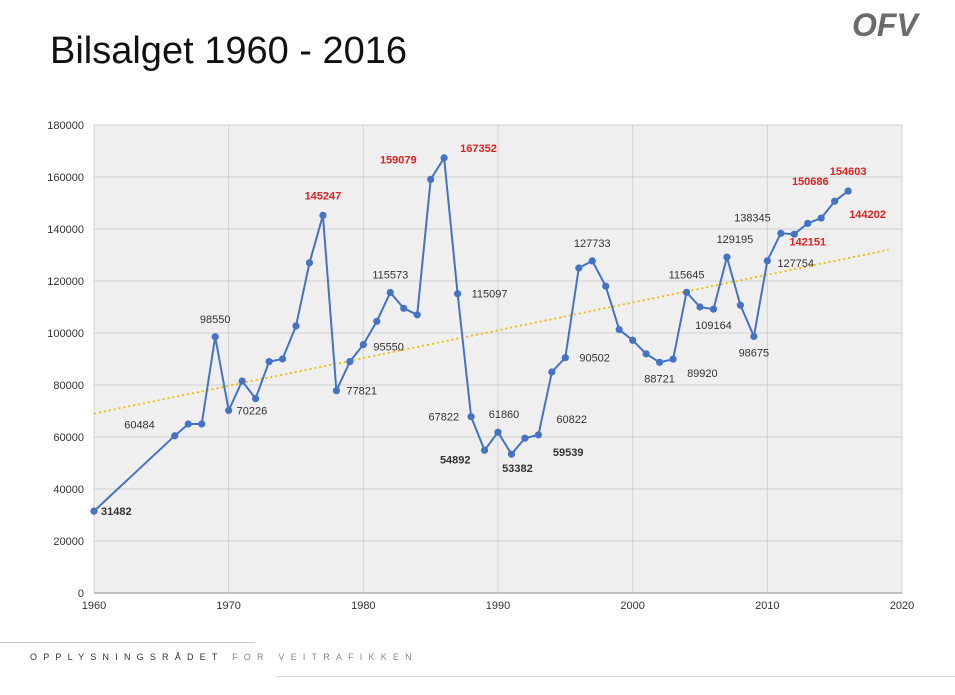  What do you see at coordinates (594, 359) in the screenshot?
I see `data-label: 90502` at bounding box center [594, 359].